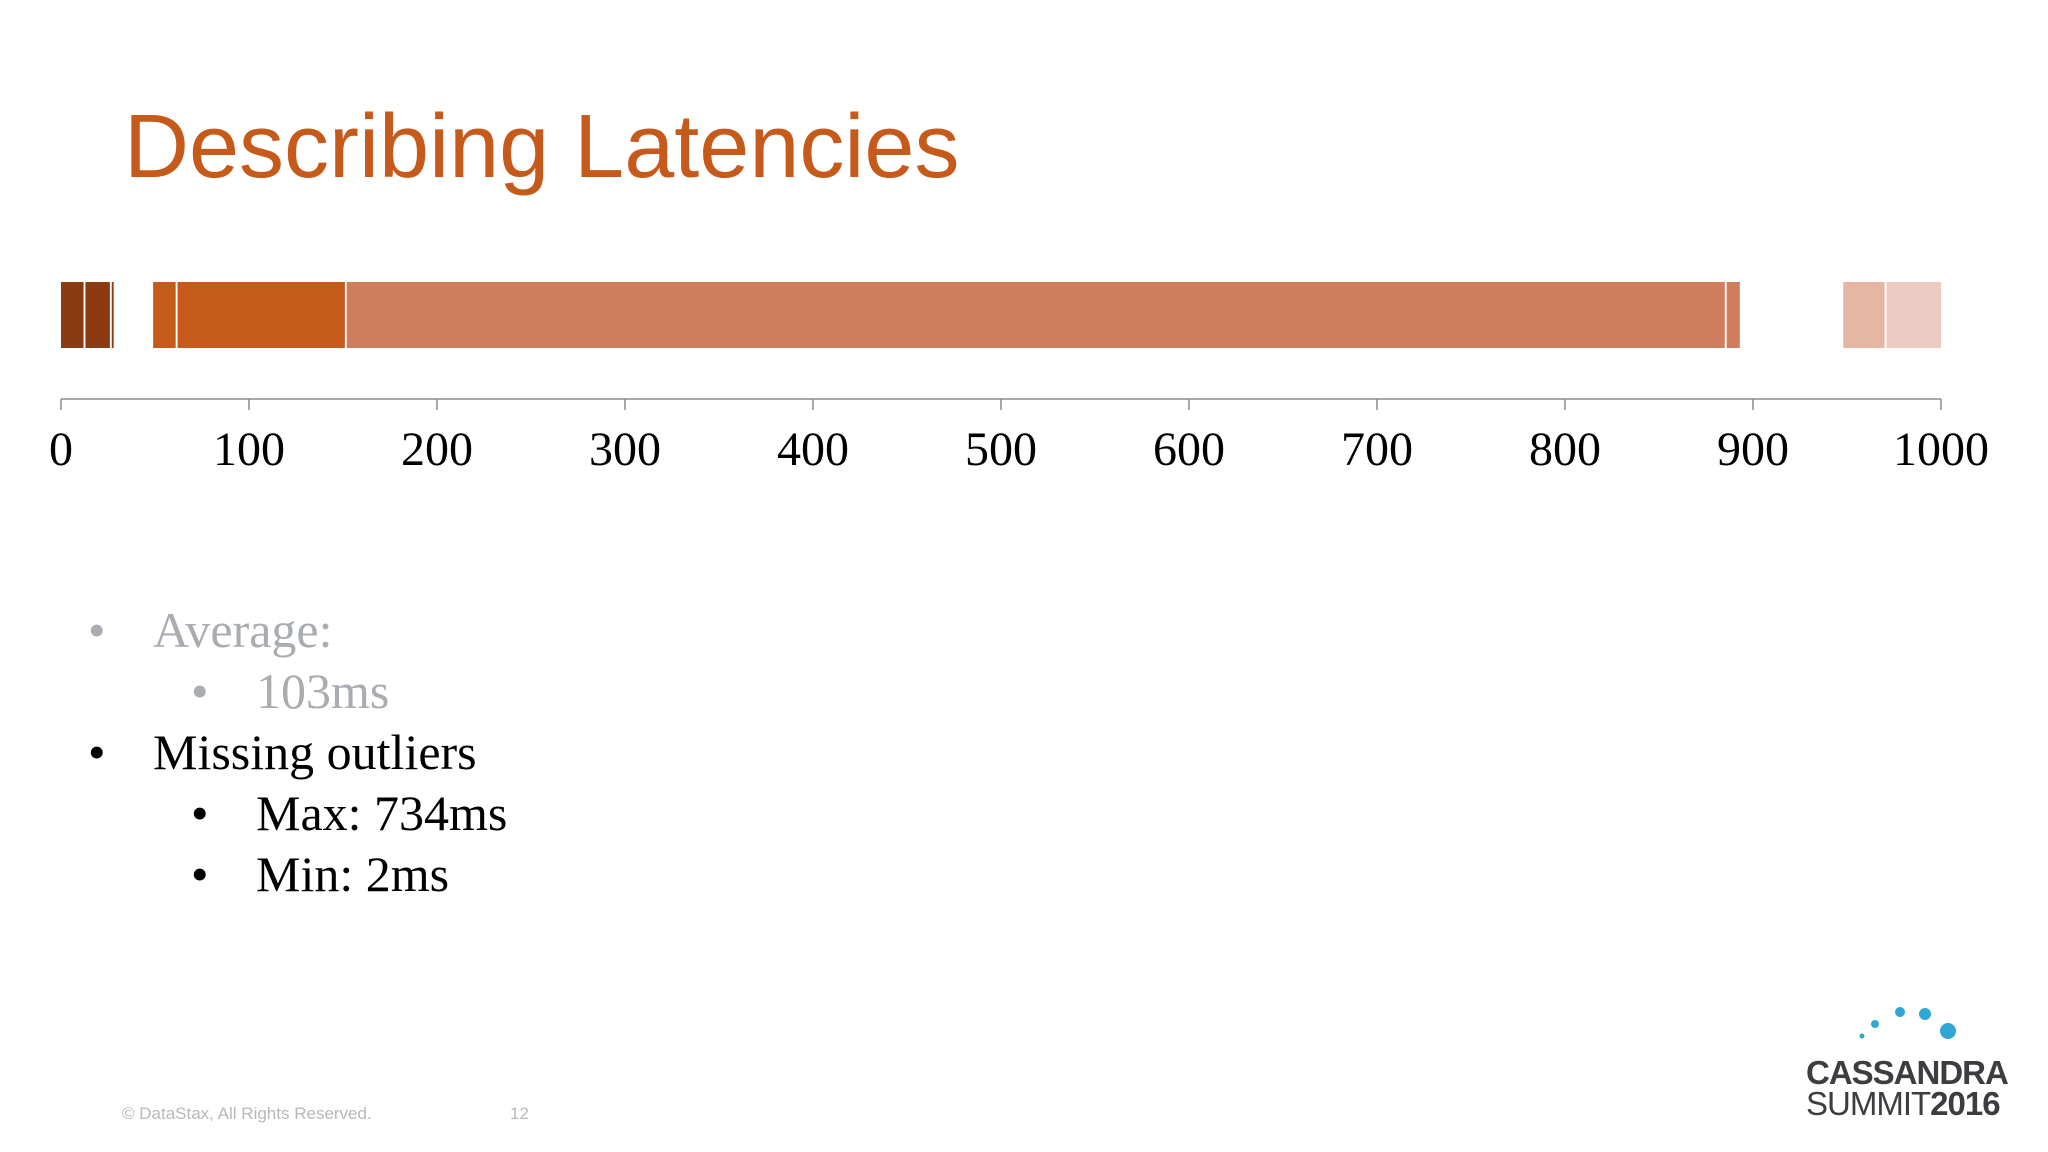 The image size is (2048, 1152). Describe the element at coordinates (1001, 404) in the screenshot. I see `x-axis` at that location.